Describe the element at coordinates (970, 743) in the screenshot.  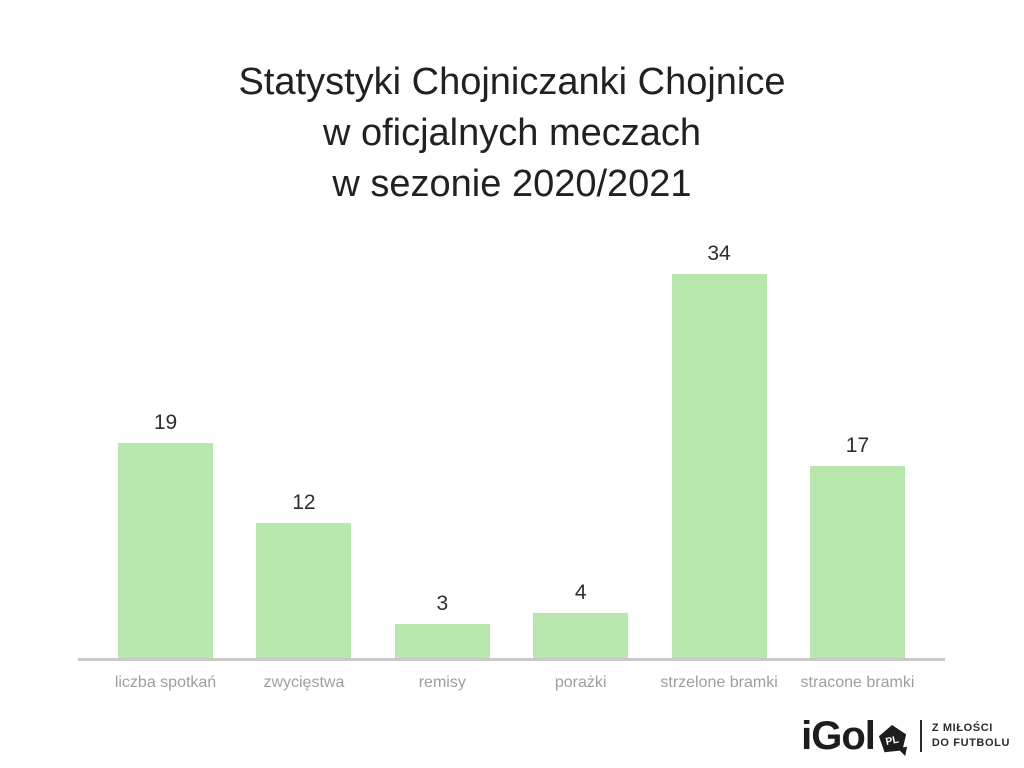
I see `logo-tagline-line-2: DO FUTBOLU` at that location.